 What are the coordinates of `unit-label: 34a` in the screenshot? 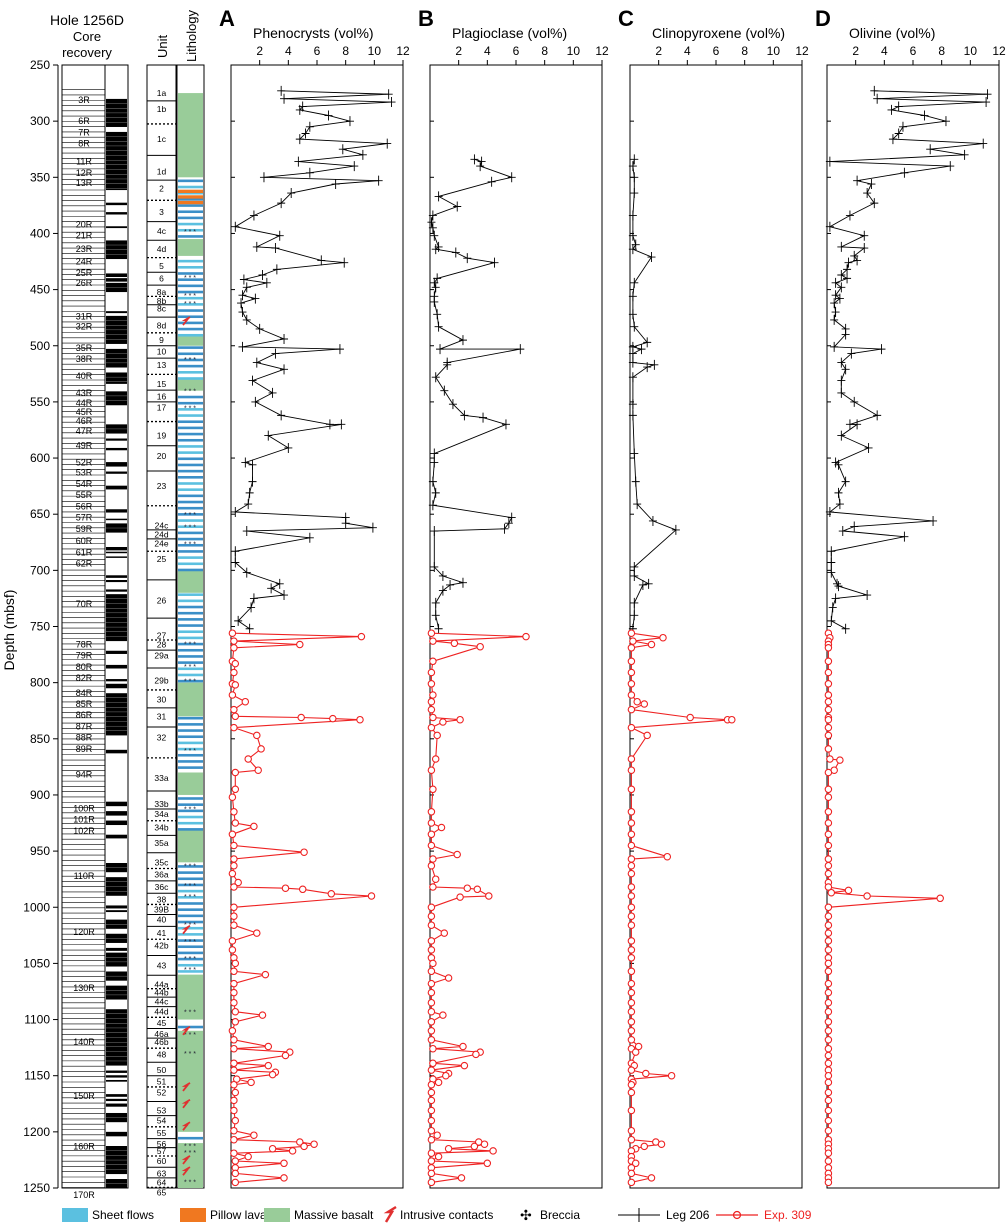 It's located at (161, 814).